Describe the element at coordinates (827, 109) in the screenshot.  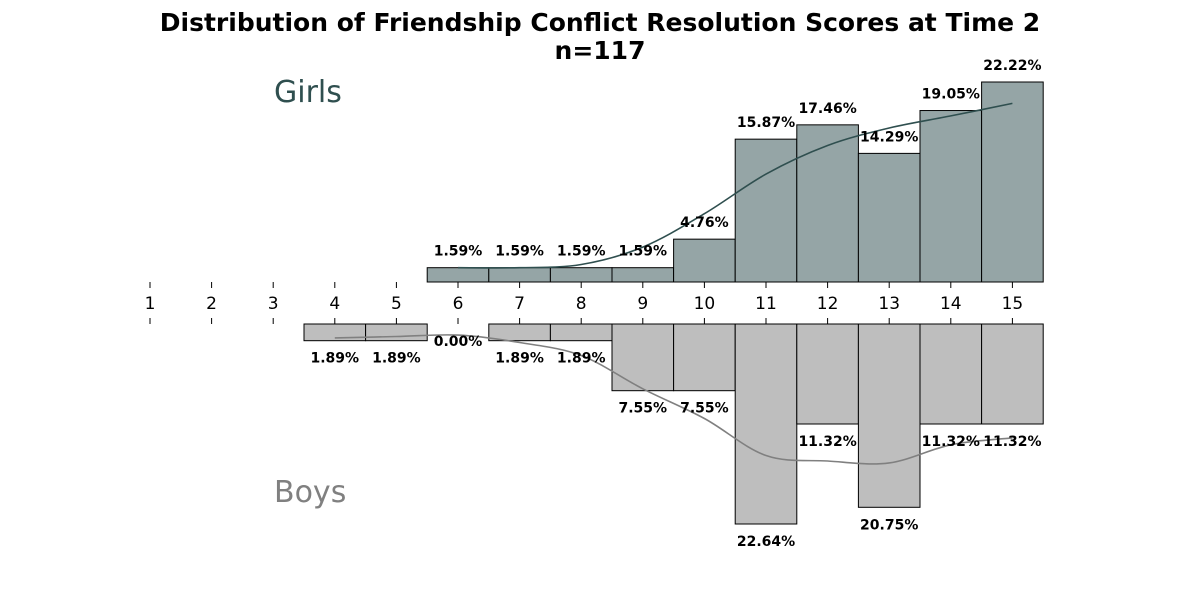
I see `girls-bar-label: 17.46%` at that location.